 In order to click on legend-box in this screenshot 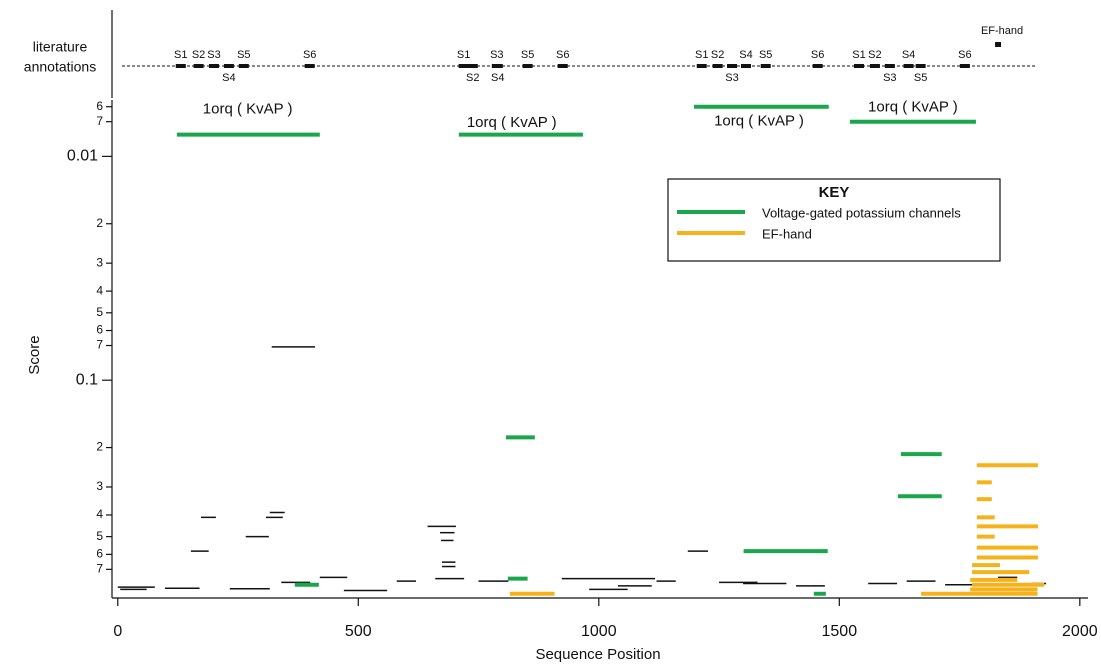, I will do `click(834, 220)`.